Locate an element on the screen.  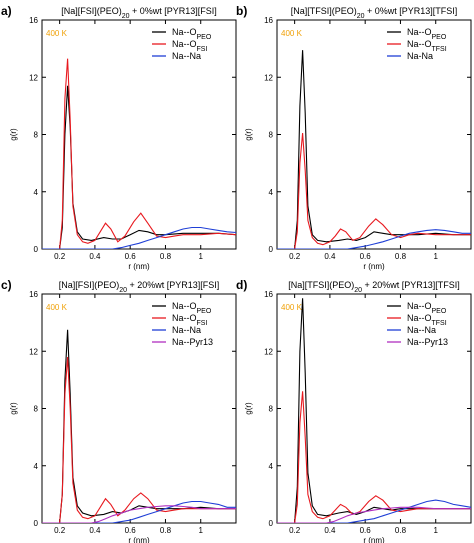
title-part: 20 is located at coordinates (126, 16).